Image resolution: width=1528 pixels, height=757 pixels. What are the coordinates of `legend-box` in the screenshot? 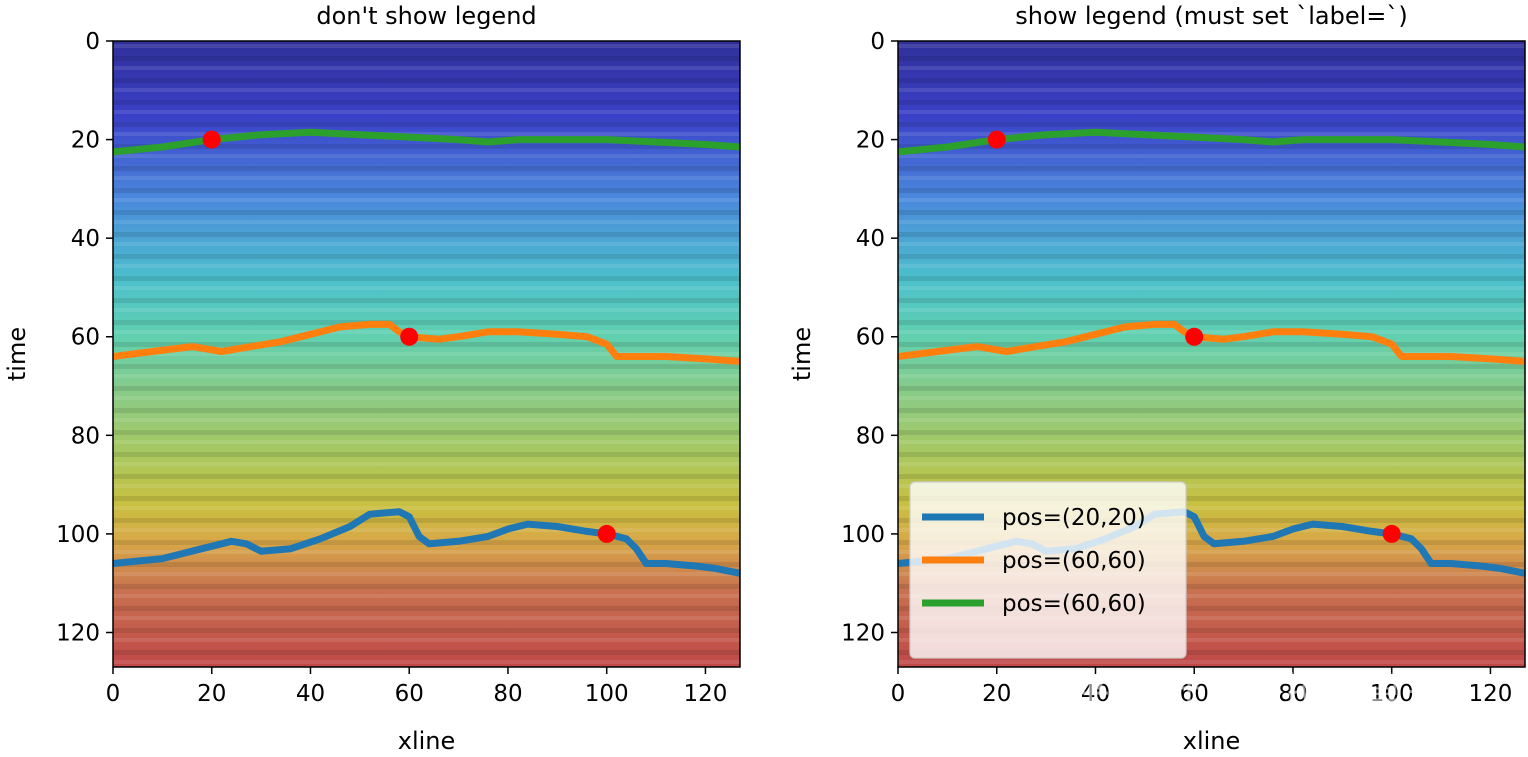 It's located at (1048, 570).